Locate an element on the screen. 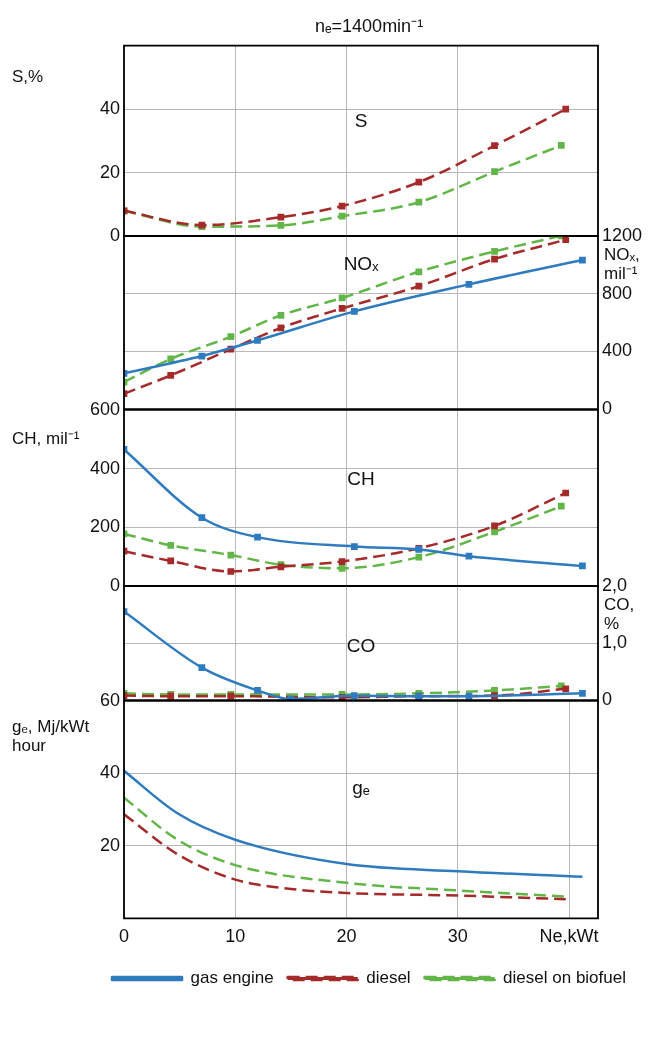 Image resolution: width=662 pixels, height=1047 pixels. y-axis-title: gₑ, Mj/kWt hour is located at coordinates (51, 735).